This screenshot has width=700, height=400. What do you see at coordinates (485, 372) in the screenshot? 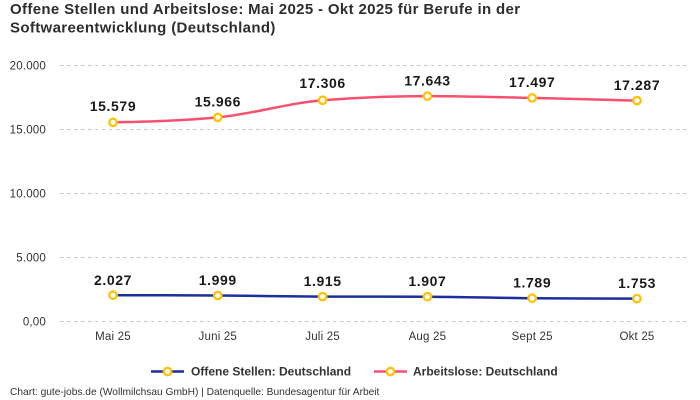
I see `svg-text: Arbeitslose: Deutschland` at bounding box center [485, 372].